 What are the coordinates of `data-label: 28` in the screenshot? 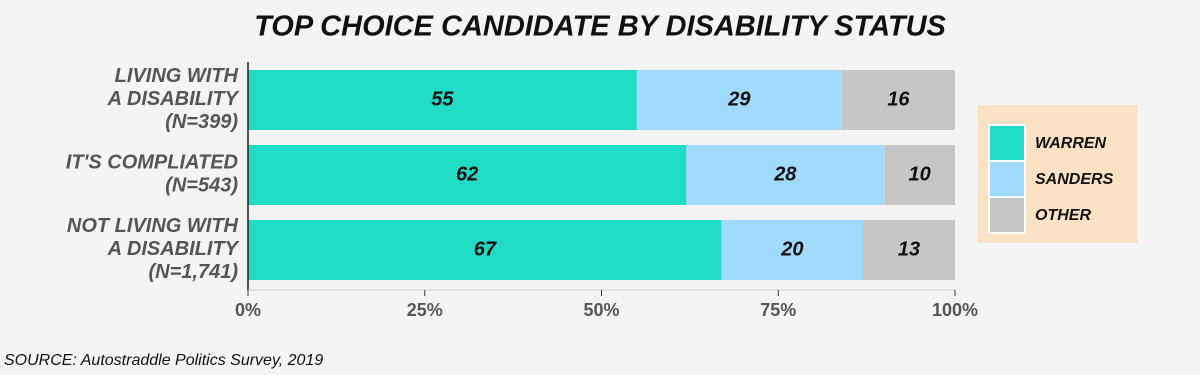 It's located at (785, 174).